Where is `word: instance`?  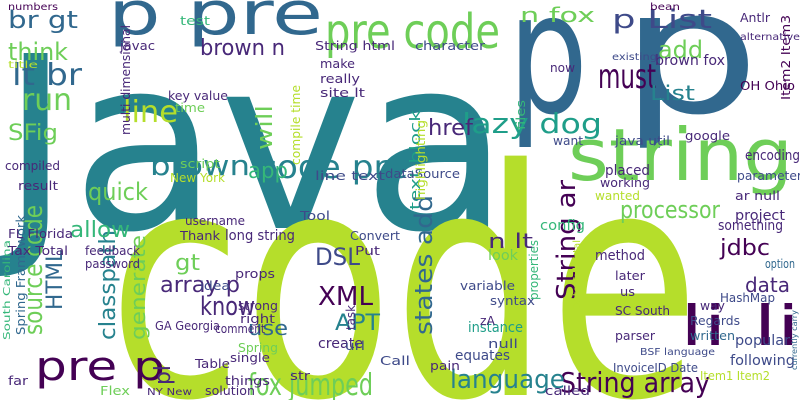
word: instance is located at coordinates (495, 328).